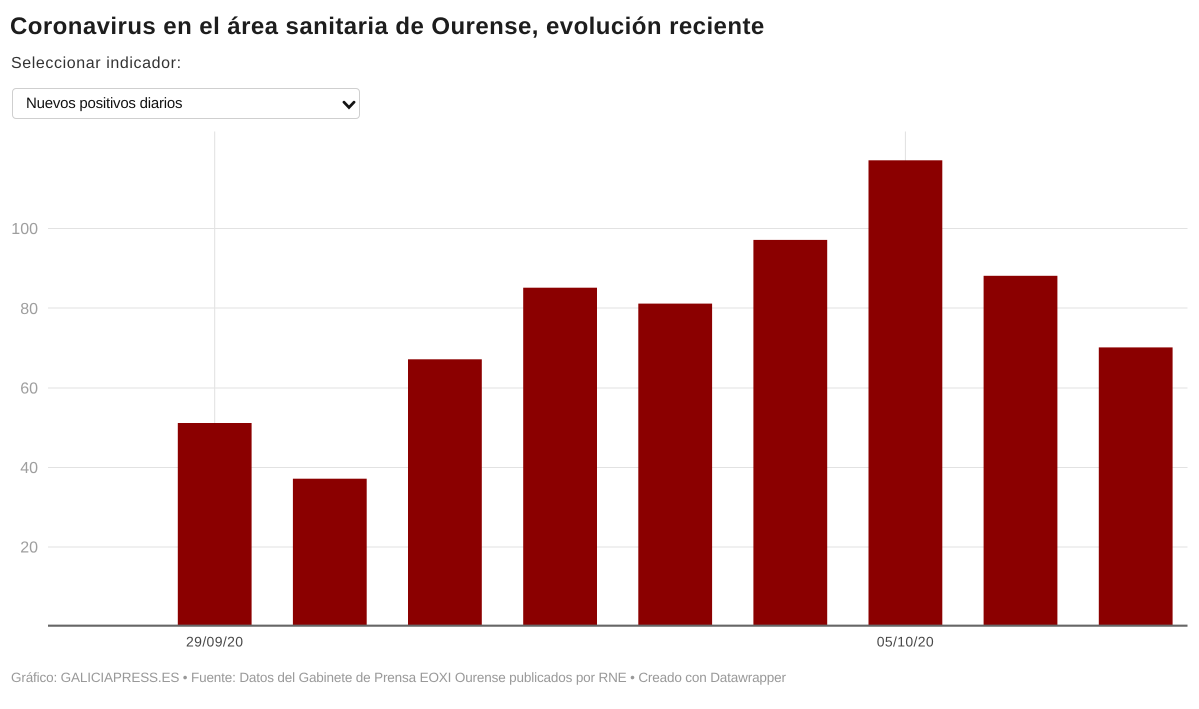 This screenshot has height=709, width=1199. Describe the element at coordinates (214, 641) in the screenshot. I see `svg-text: 29/09/20` at that location.